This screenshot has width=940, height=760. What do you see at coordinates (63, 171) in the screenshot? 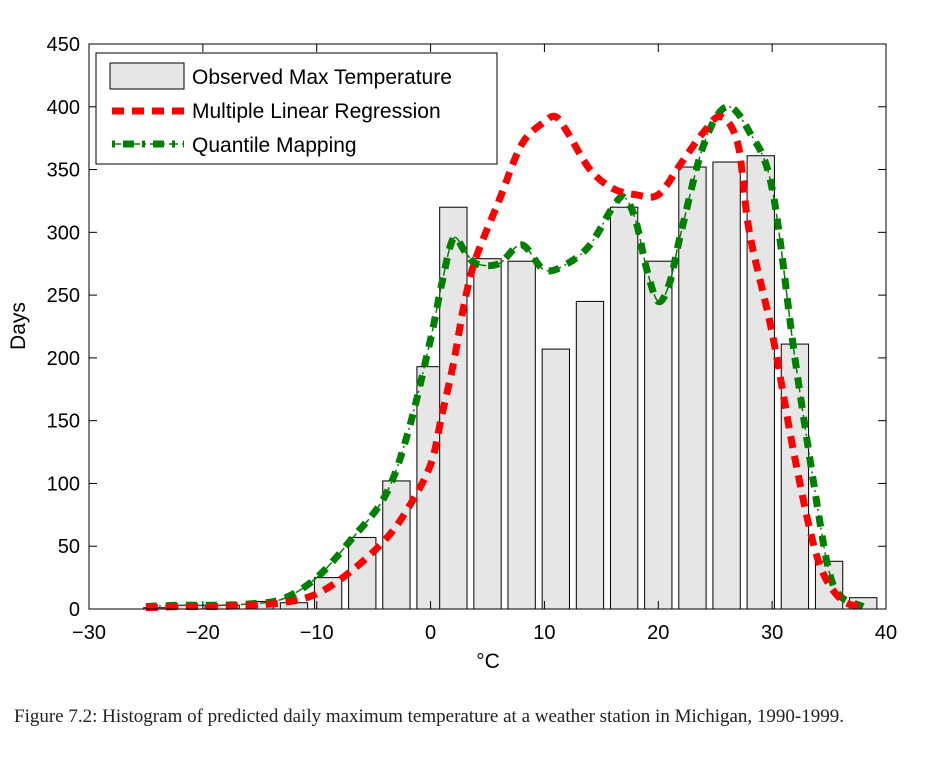
I see `y-tick-label: 350` at bounding box center [63, 171].